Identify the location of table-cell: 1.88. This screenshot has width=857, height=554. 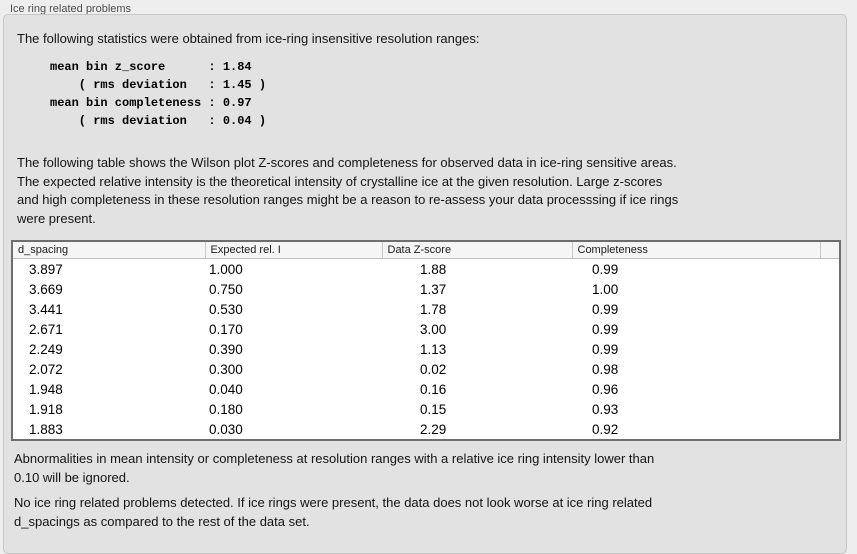
(433, 269).